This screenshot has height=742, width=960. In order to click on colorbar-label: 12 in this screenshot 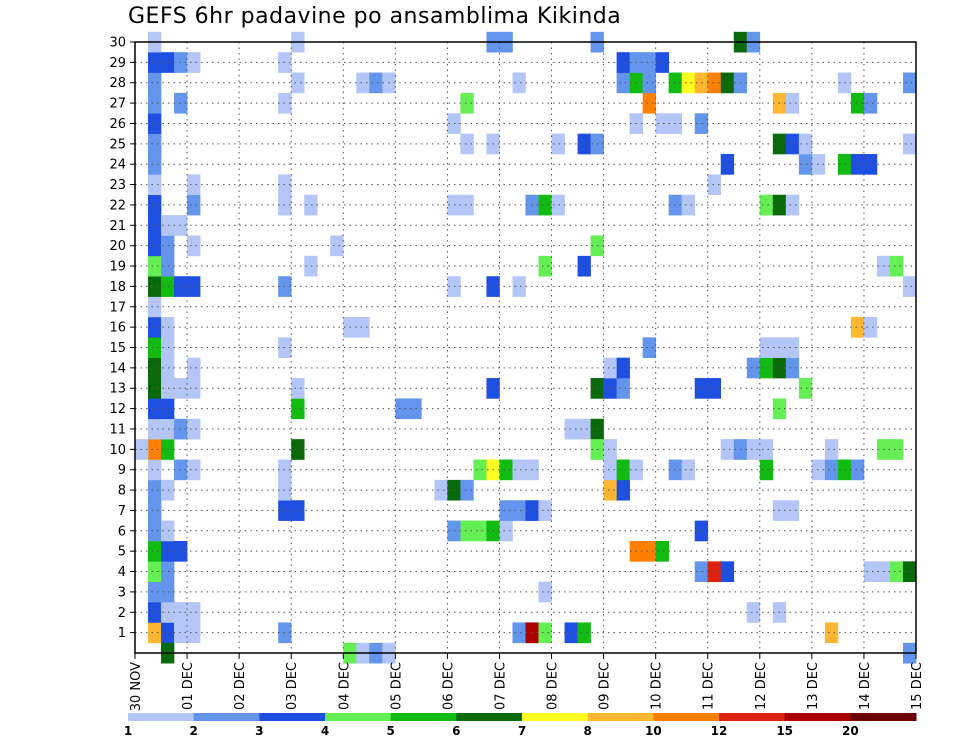, I will do `click(719, 731)`.